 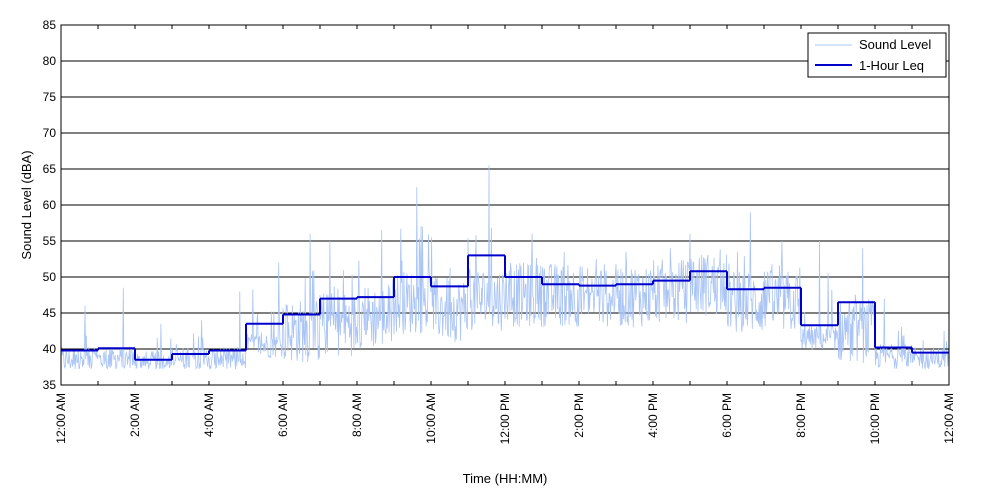 I want to click on legend-label-leq: 1-Hour Leq, so click(x=891, y=65).